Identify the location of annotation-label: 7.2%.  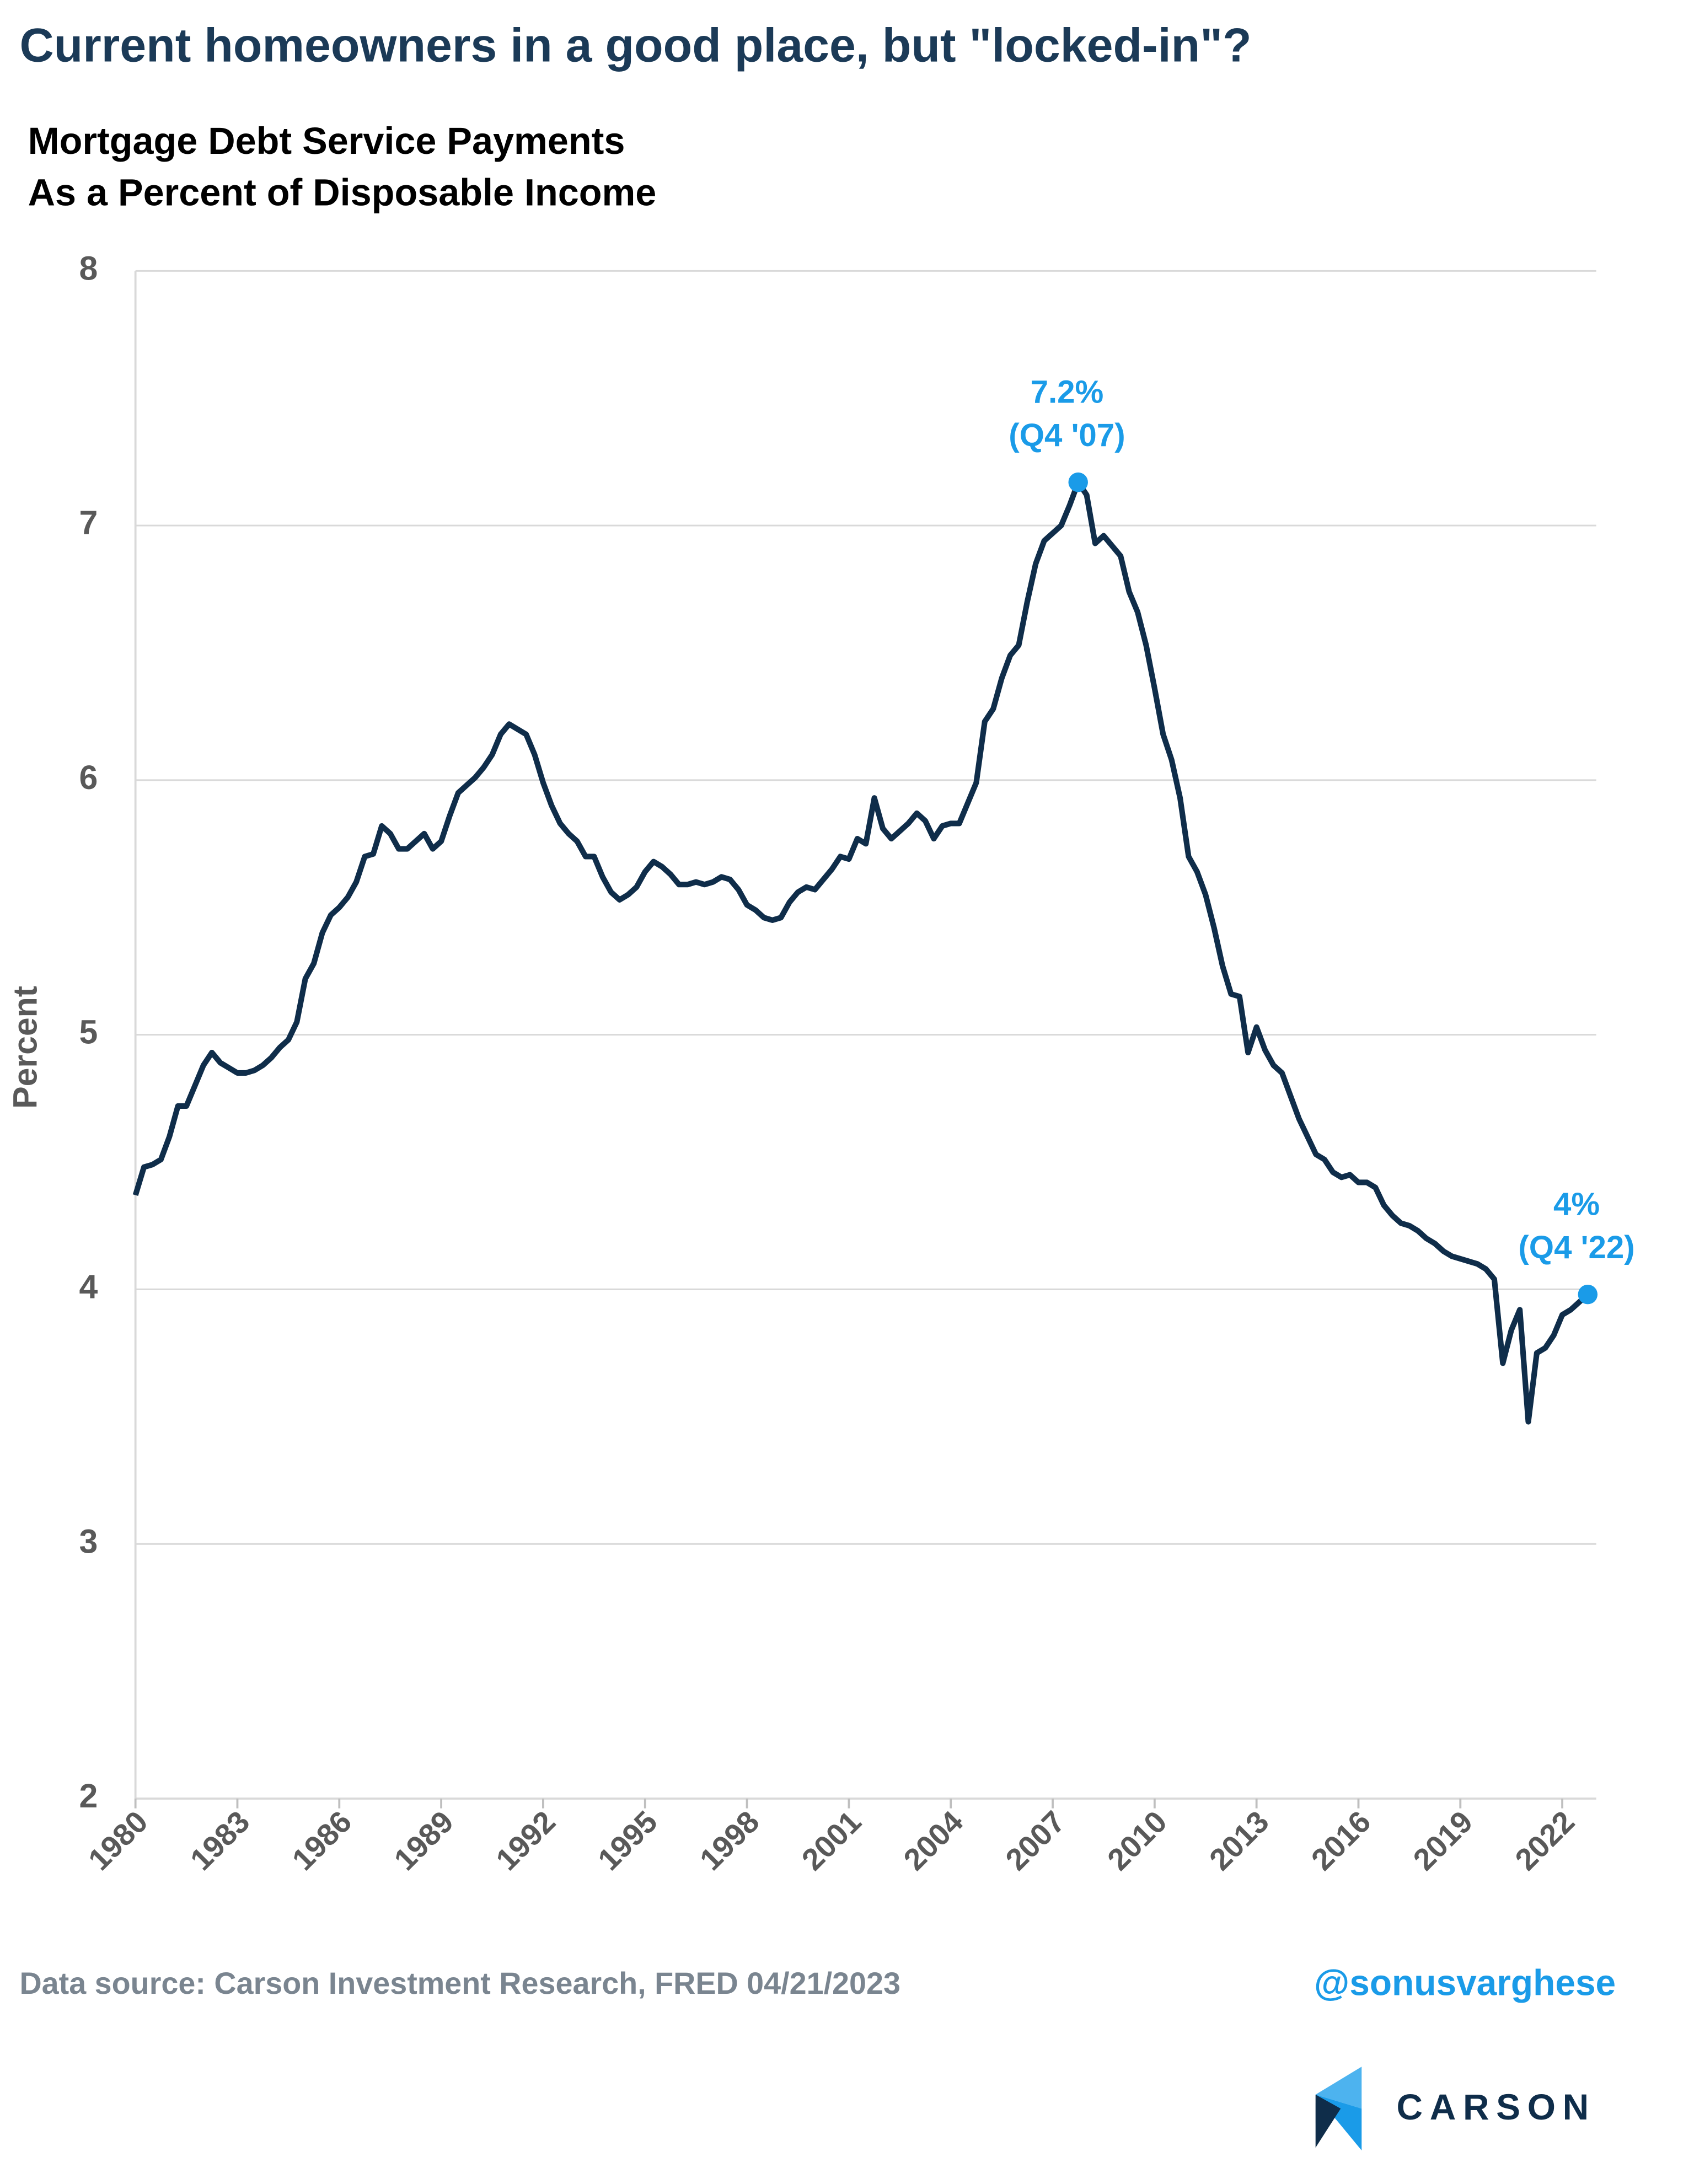
(1067, 392).